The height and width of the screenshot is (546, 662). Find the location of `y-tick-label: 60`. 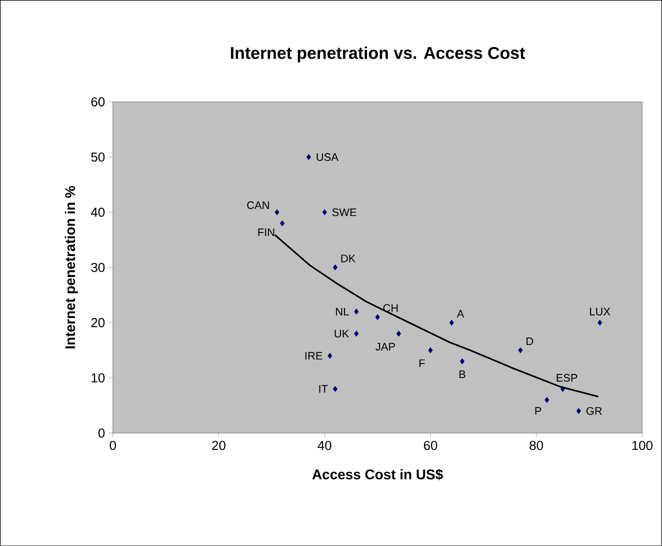

y-tick-label: 60 is located at coordinates (98, 101).